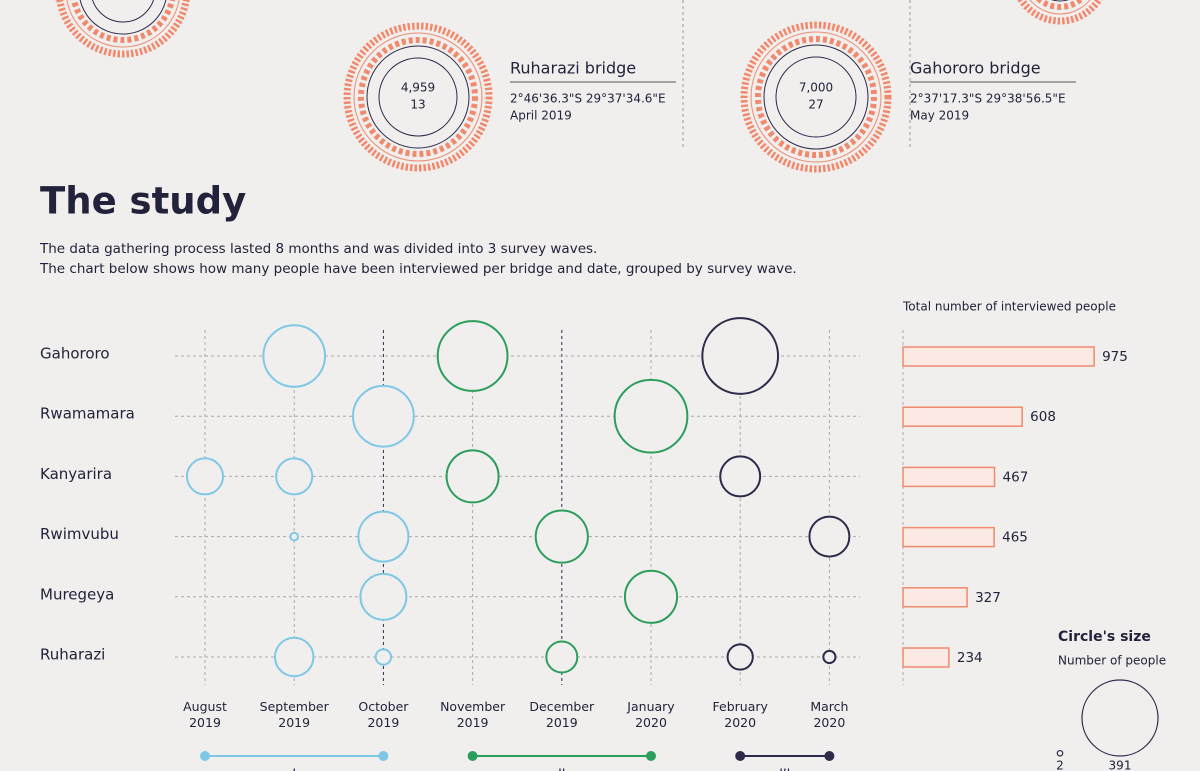 The image size is (1200, 771). Describe the element at coordinates (588, 99) in the screenshot. I see `bridge-coordinates: 2°46'36.3"S 29°37'34.6"E` at that location.